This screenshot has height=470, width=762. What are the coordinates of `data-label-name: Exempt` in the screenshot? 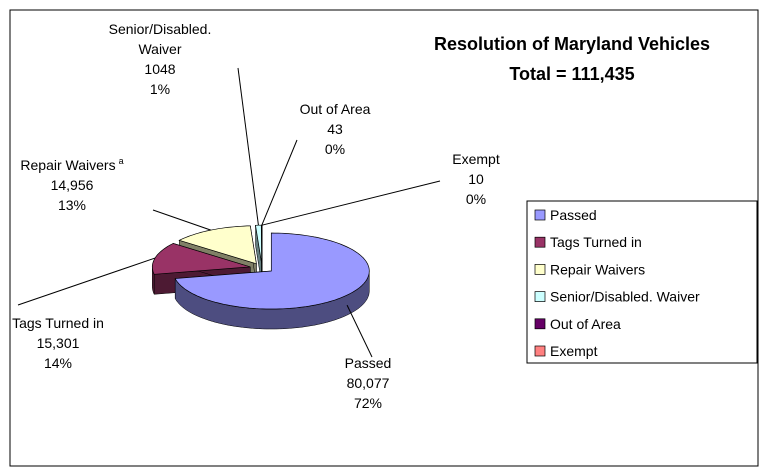 It's located at (476, 159).